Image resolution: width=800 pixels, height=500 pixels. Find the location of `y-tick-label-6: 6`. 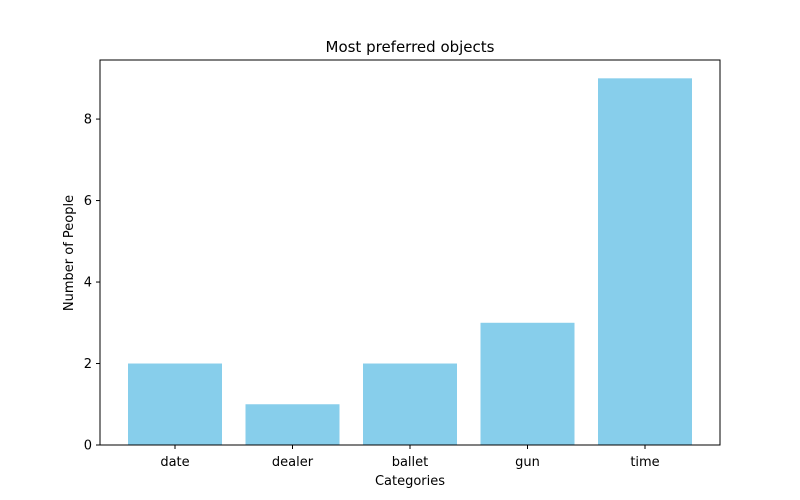

y-tick-label-6: 6 is located at coordinates (88, 201).